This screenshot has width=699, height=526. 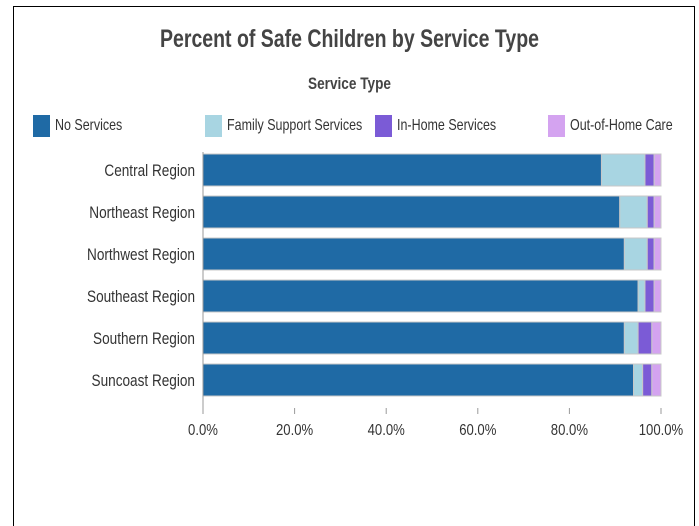 What do you see at coordinates (203, 430) in the screenshot?
I see `x-tick-label: 0.0%` at bounding box center [203, 430].